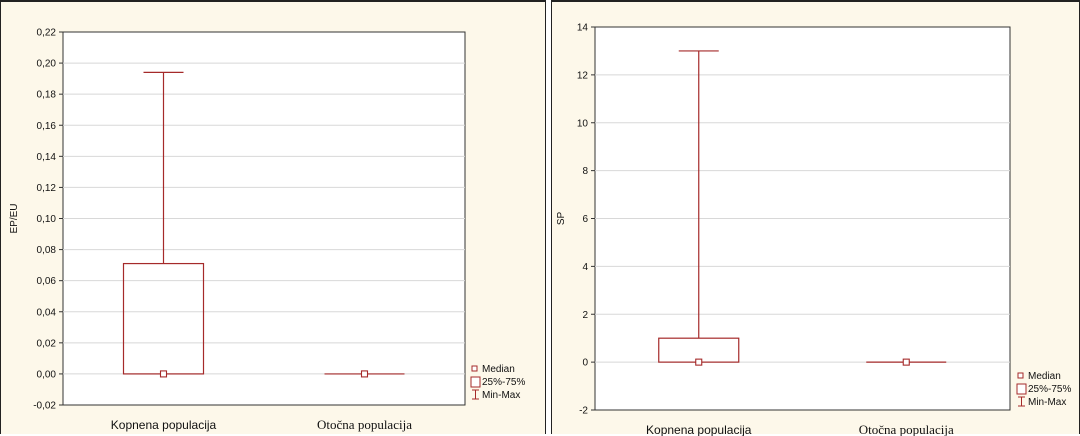 The width and height of the screenshot is (1080, 436). What do you see at coordinates (14, 218) in the screenshot?
I see `y-axis-label: EP/EU` at bounding box center [14, 218].